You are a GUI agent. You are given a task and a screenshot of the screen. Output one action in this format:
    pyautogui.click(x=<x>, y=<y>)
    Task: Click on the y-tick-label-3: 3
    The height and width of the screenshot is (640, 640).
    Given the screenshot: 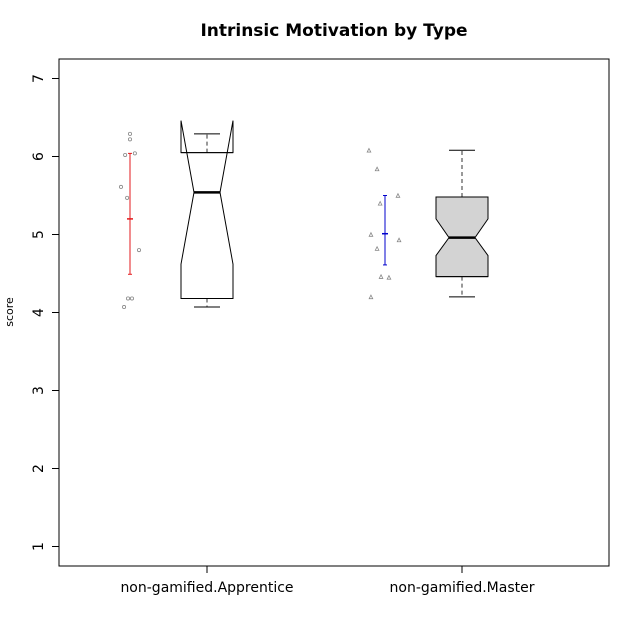 What is the action you would take?
    pyautogui.click(x=39, y=390)
    